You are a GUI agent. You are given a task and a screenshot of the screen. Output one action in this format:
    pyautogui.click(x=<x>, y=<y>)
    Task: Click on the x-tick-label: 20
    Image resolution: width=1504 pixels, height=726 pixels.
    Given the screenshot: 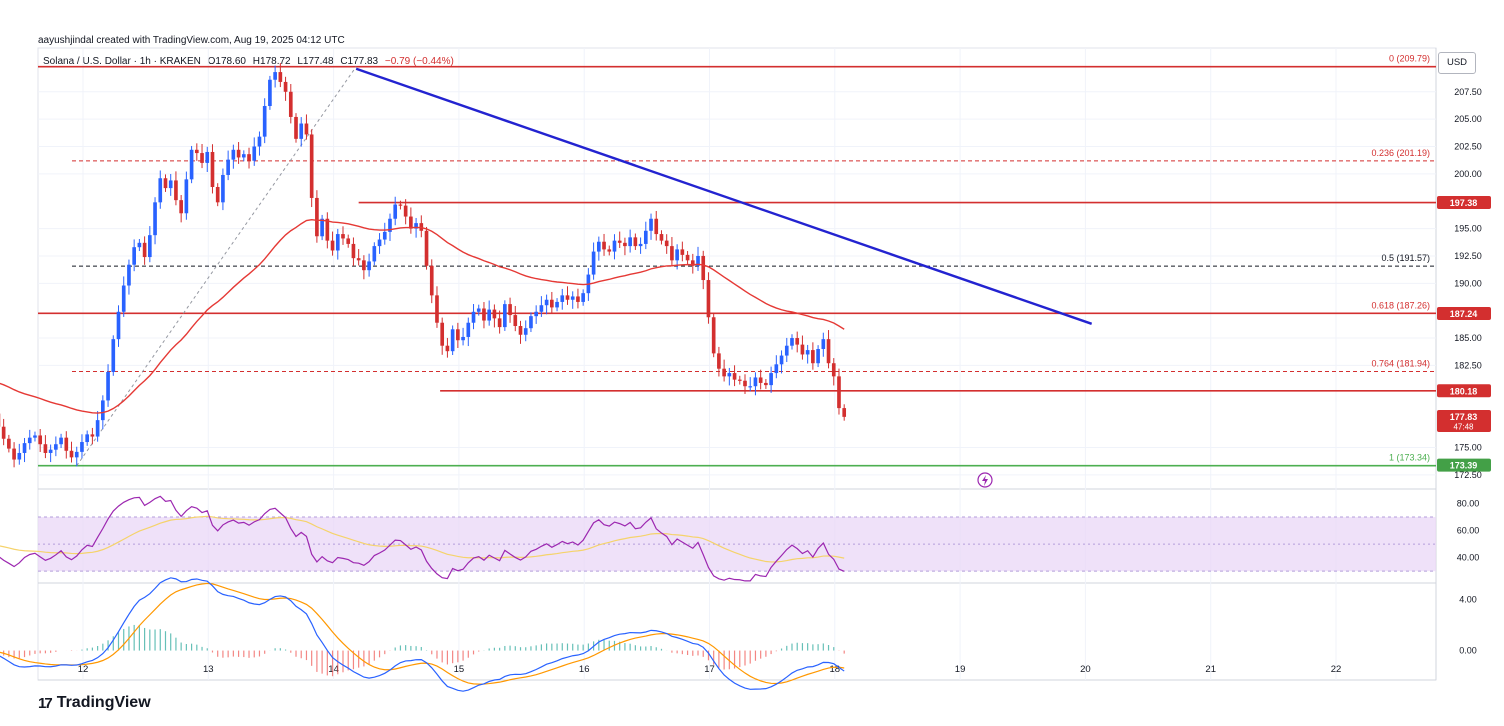 What is the action you would take?
    pyautogui.click(x=1085, y=669)
    